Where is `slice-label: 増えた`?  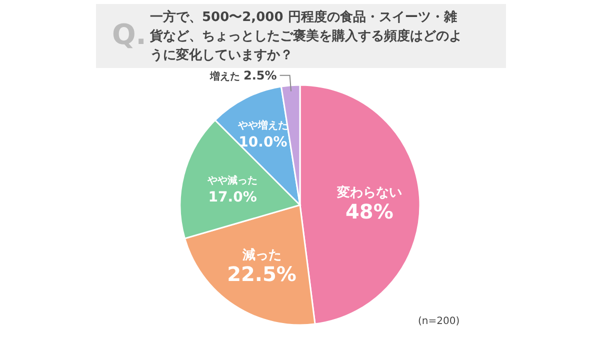
slice-label: 増えた is located at coordinates (226, 76).